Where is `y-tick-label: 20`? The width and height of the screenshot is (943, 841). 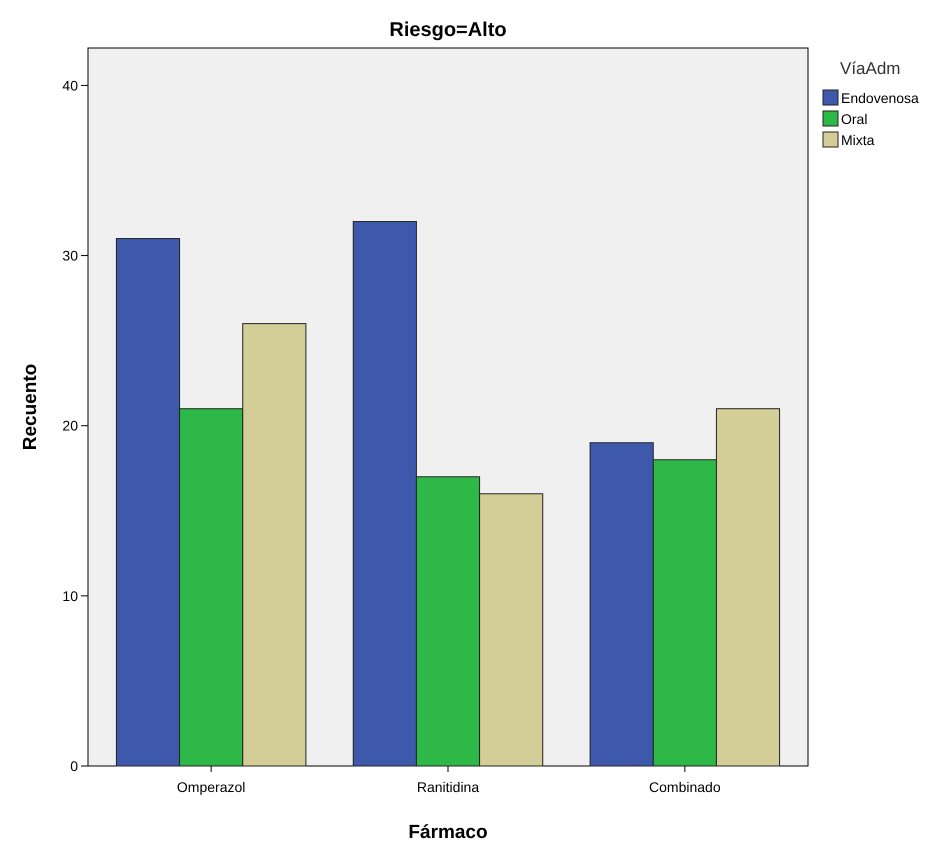 y-tick-label: 20 is located at coordinates (70, 426).